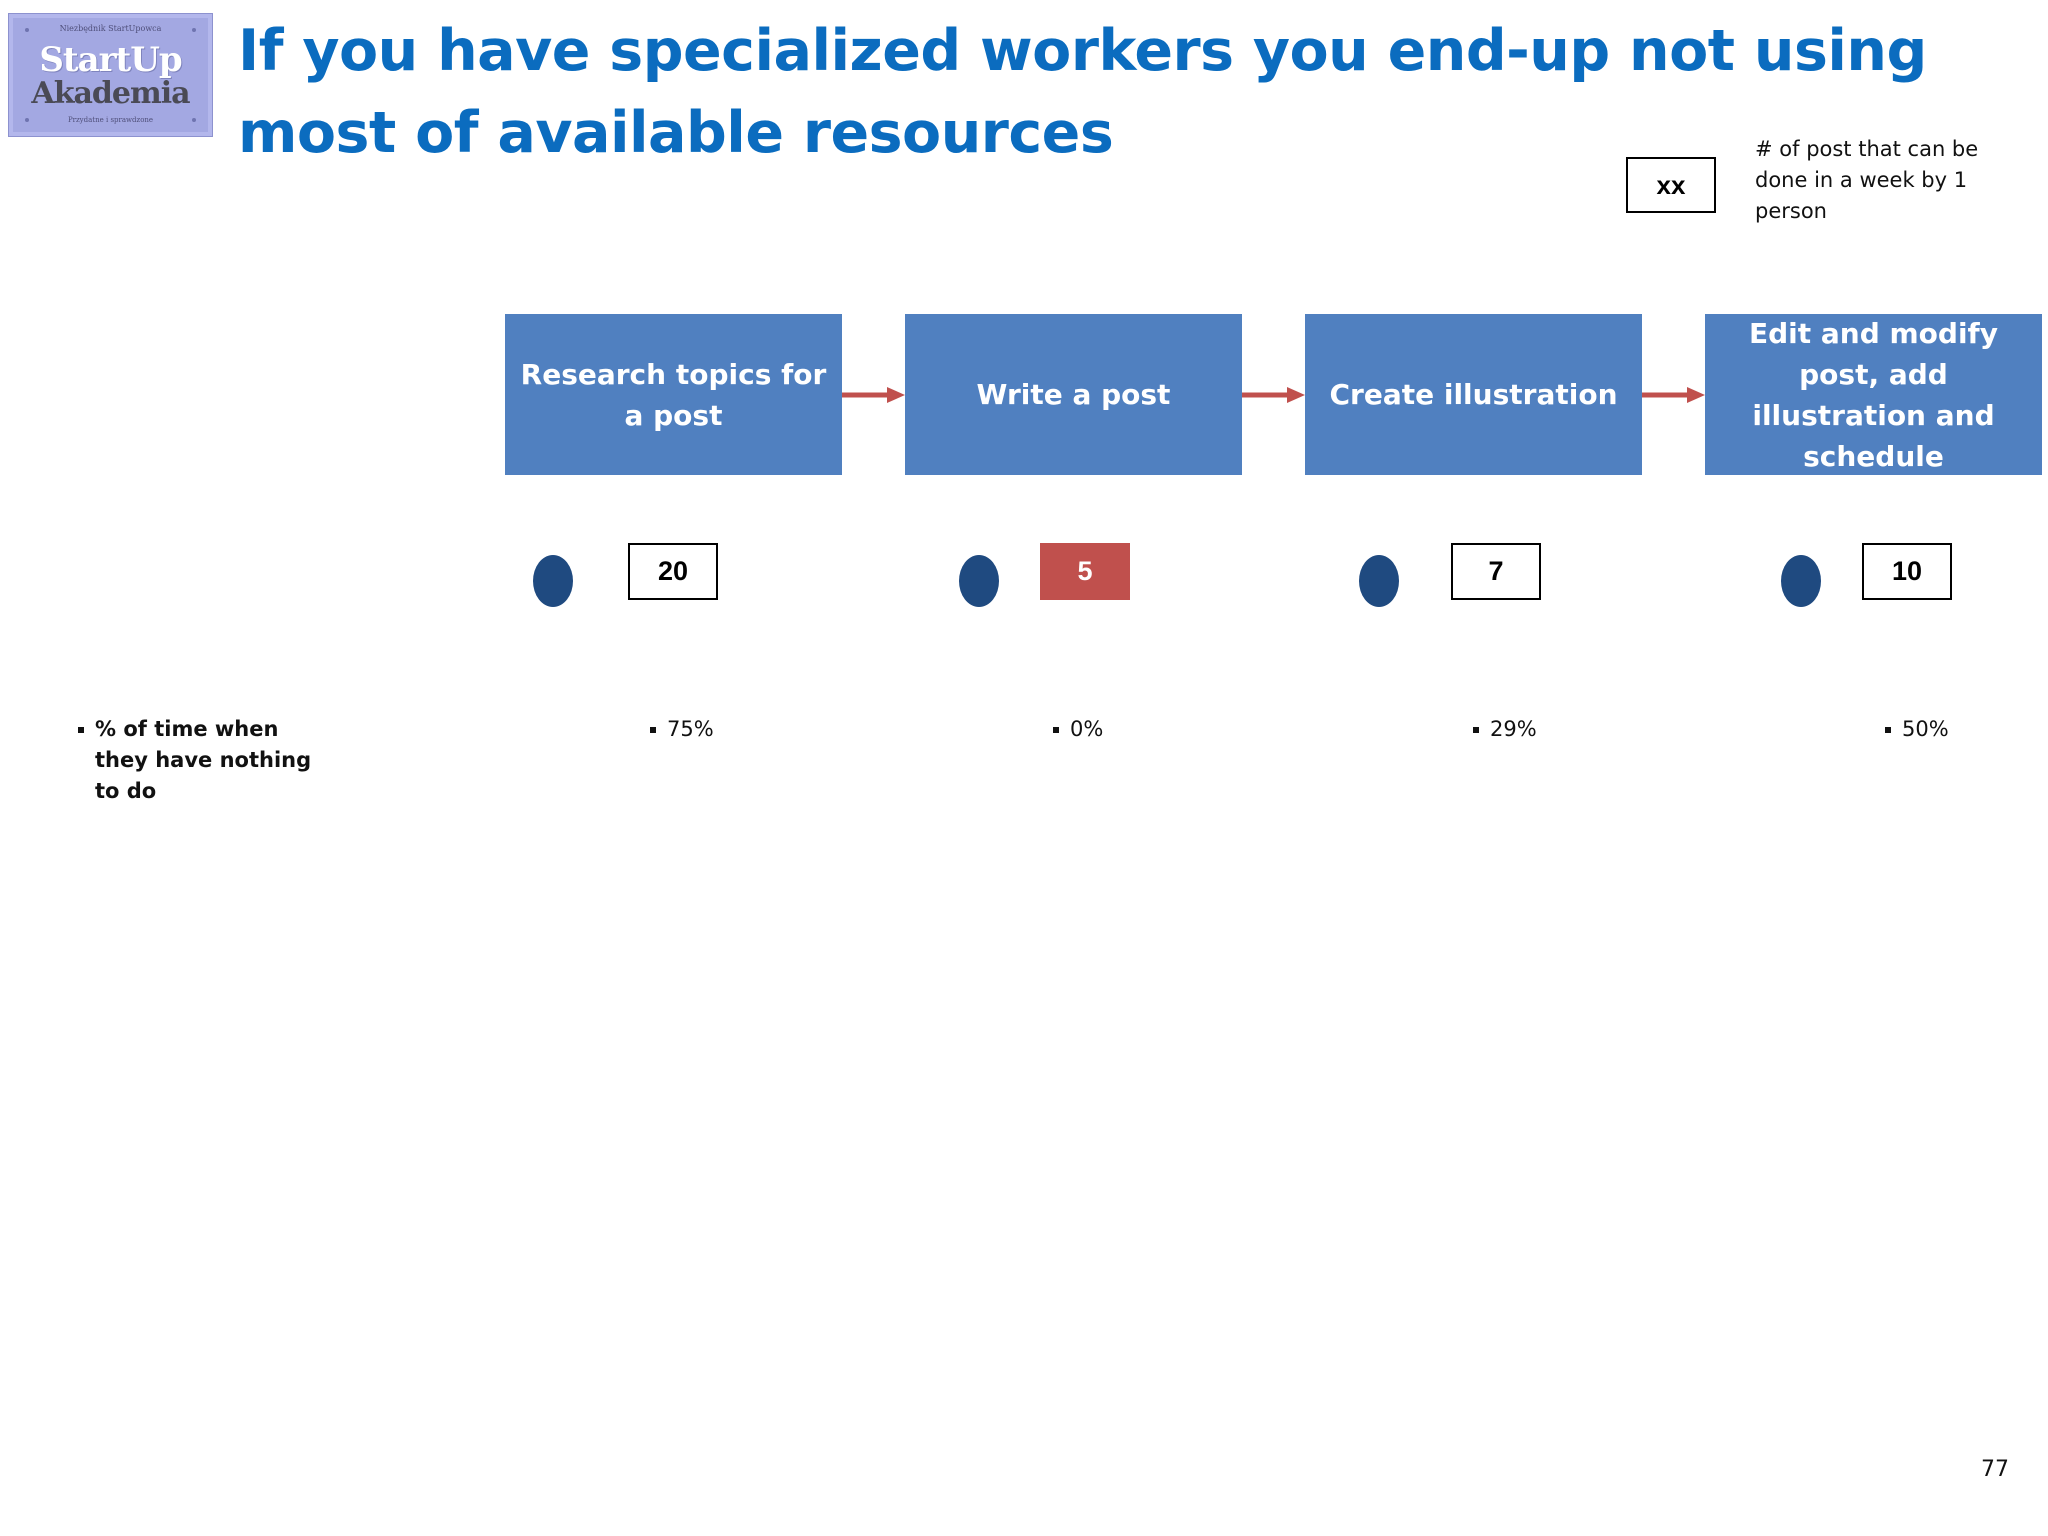 This screenshot has width=2048, height=1536. What do you see at coordinates (1073, 394) in the screenshot?
I see `step-write: Write a post` at bounding box center [1073, 394].